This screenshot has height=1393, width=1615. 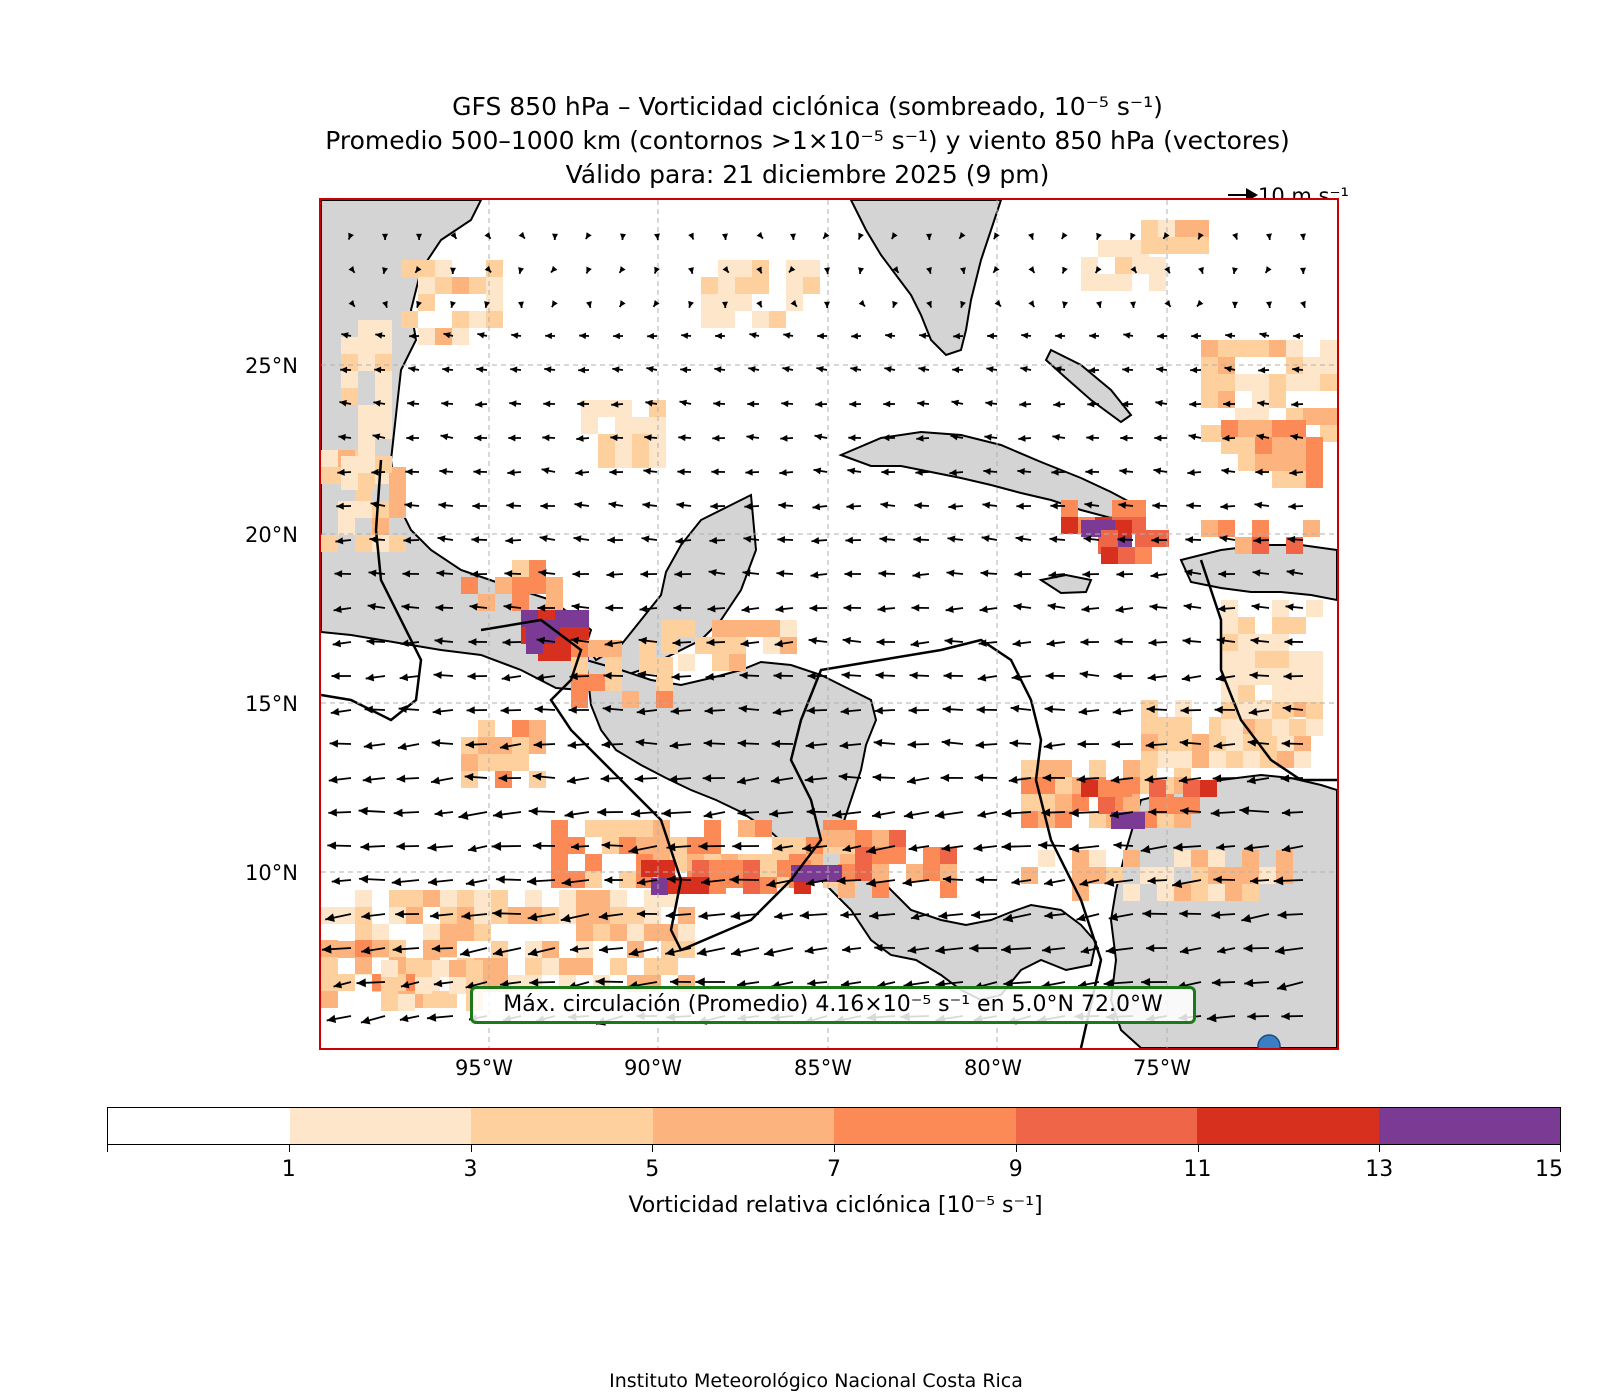 I want to click on lon-label-80w: 80°W, so click(x=993, y=1068).